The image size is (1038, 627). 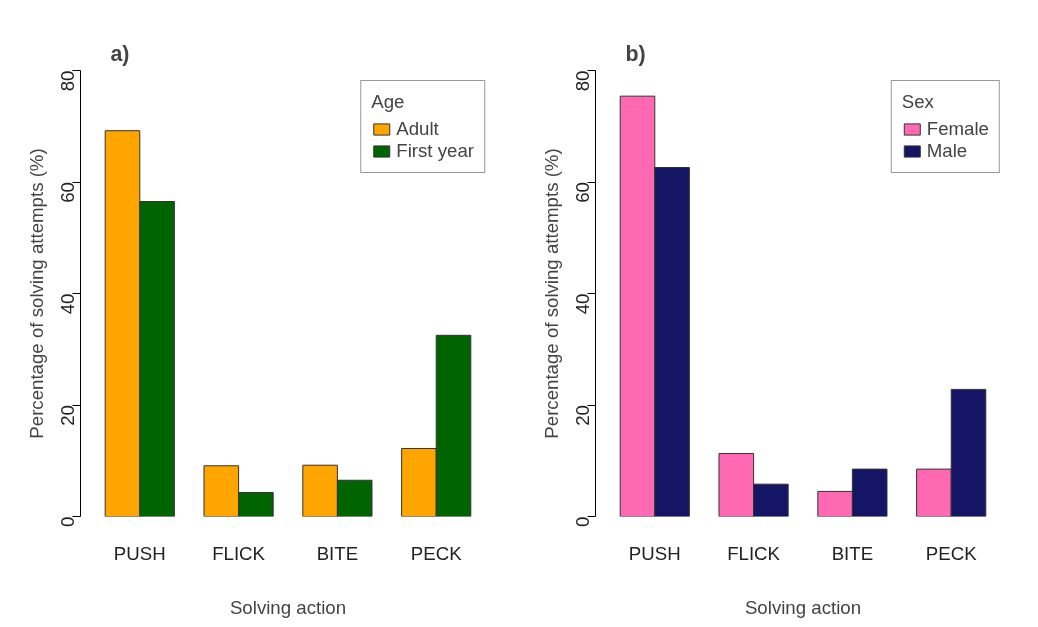 I want to click on legend-label: Adult, so click(x=417, y=129).